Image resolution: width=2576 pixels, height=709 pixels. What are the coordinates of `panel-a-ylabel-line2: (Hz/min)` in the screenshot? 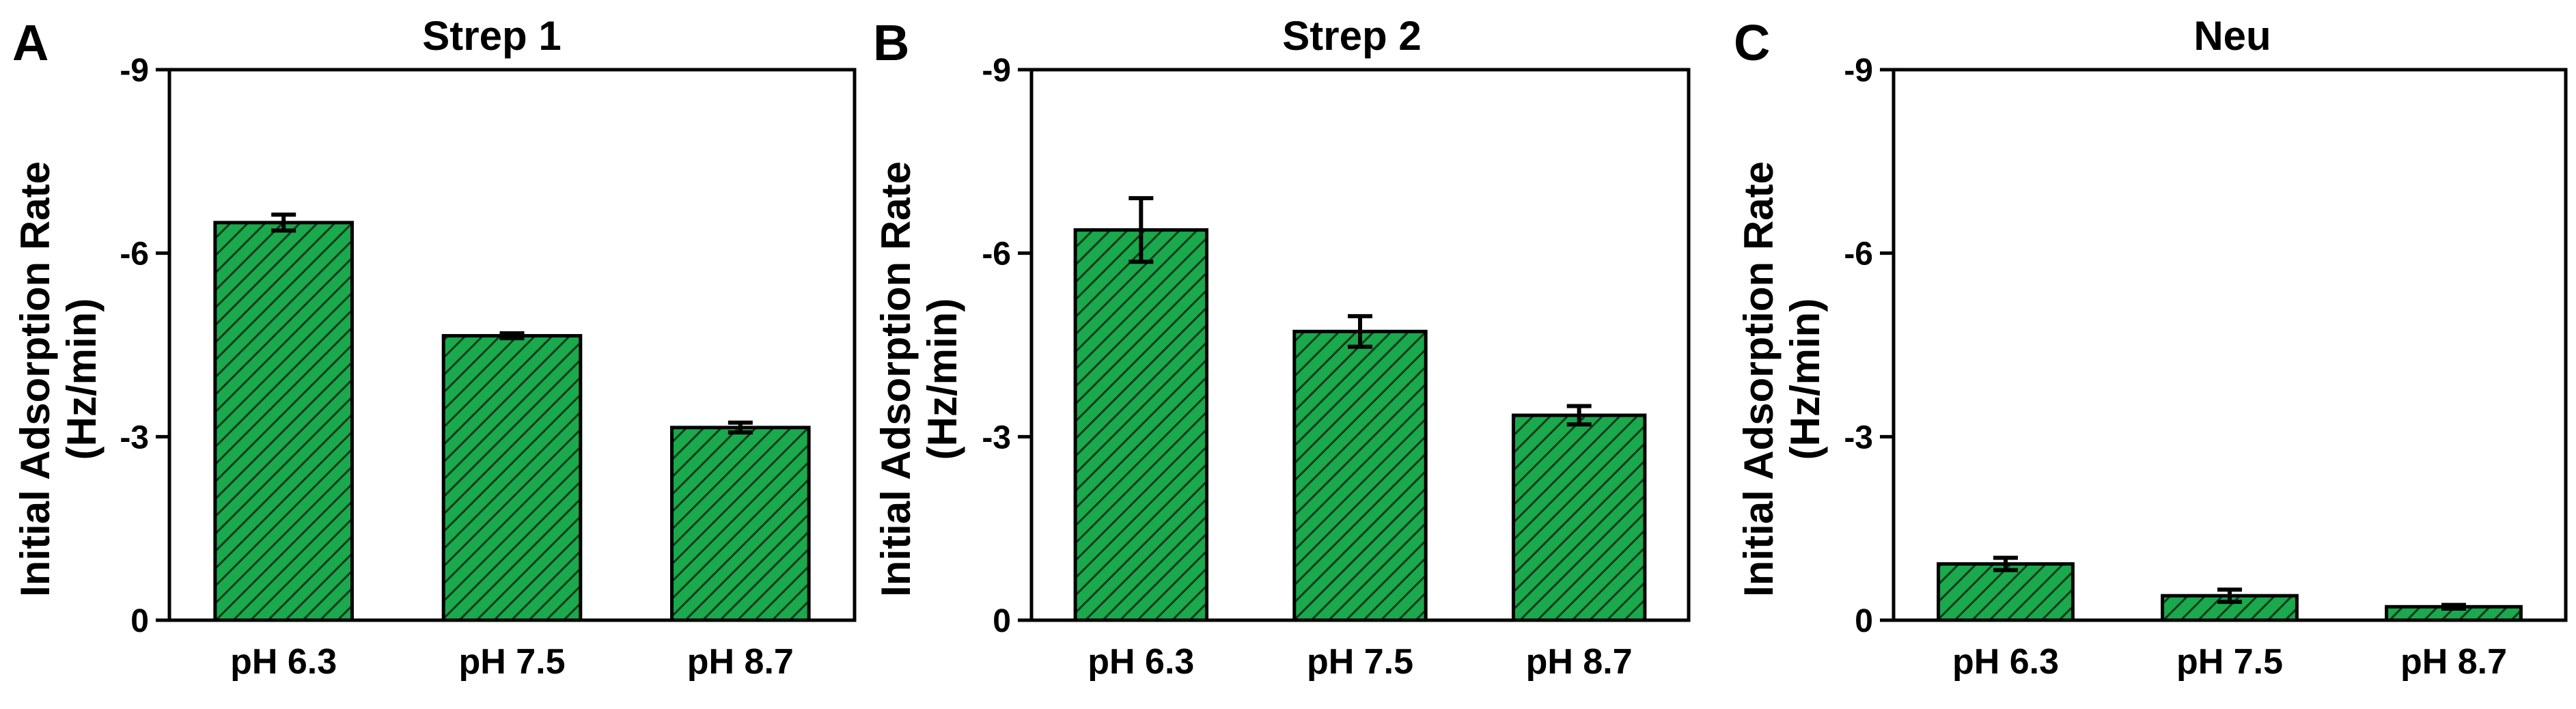 It's located at (82, 379).